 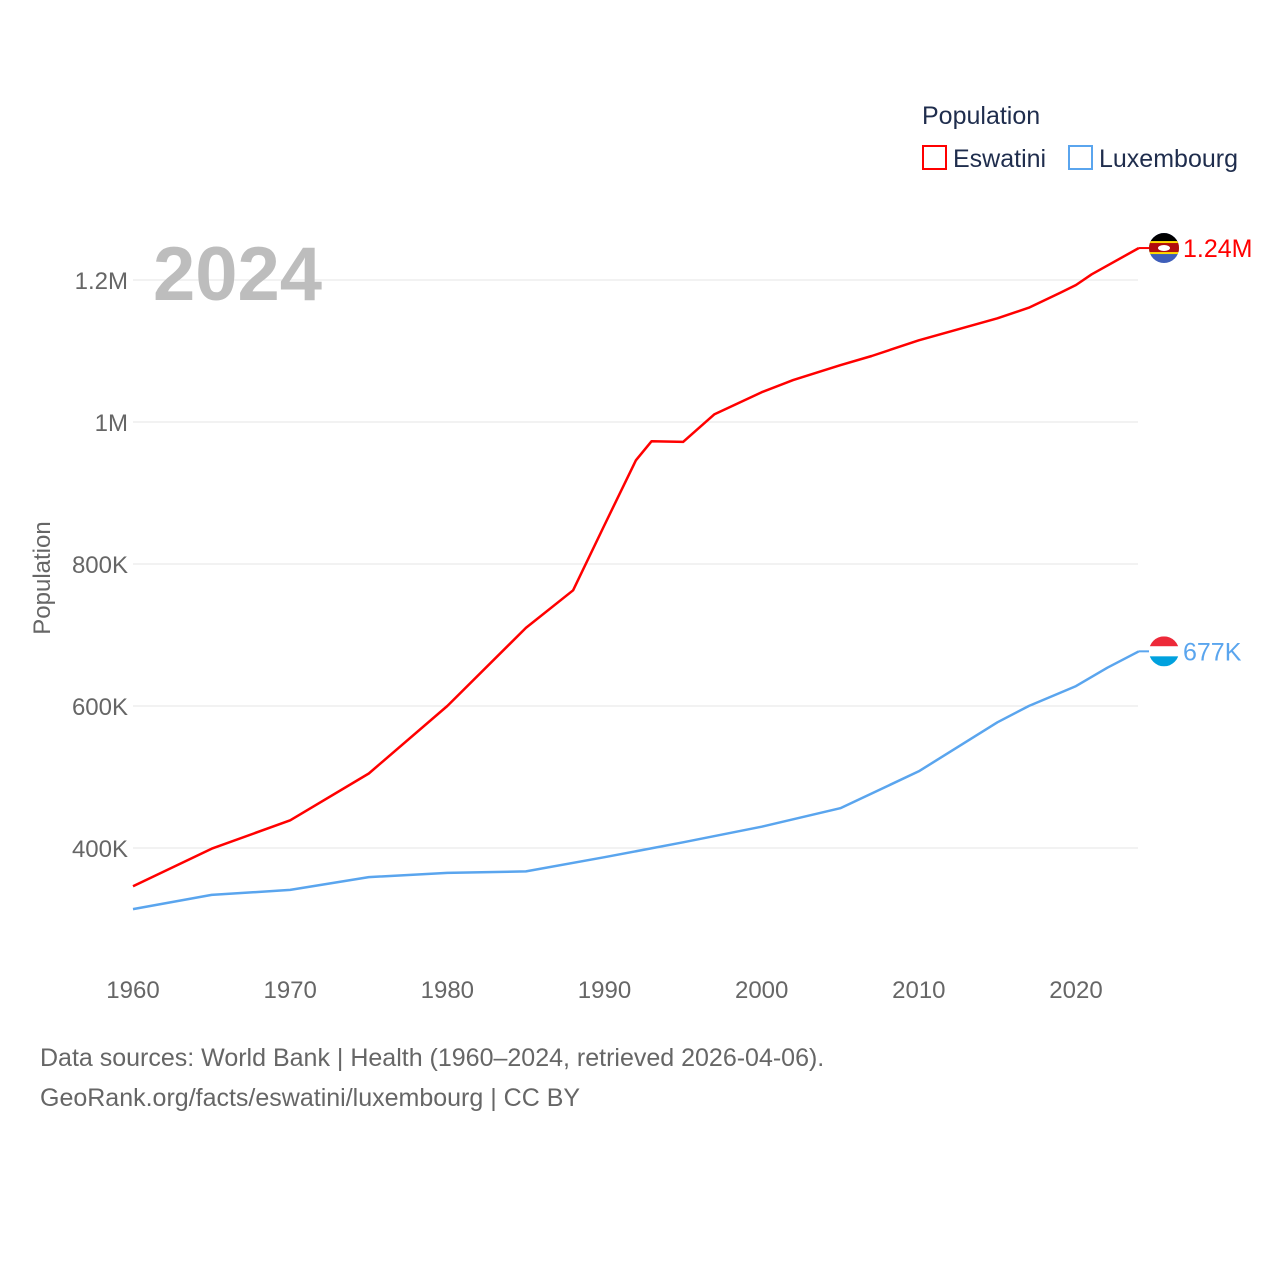 What do you see at coordinates (999, 159) in the screenshot?
I see `legend-label-eswatini: Eswatini` at bounding box center [999, 159].